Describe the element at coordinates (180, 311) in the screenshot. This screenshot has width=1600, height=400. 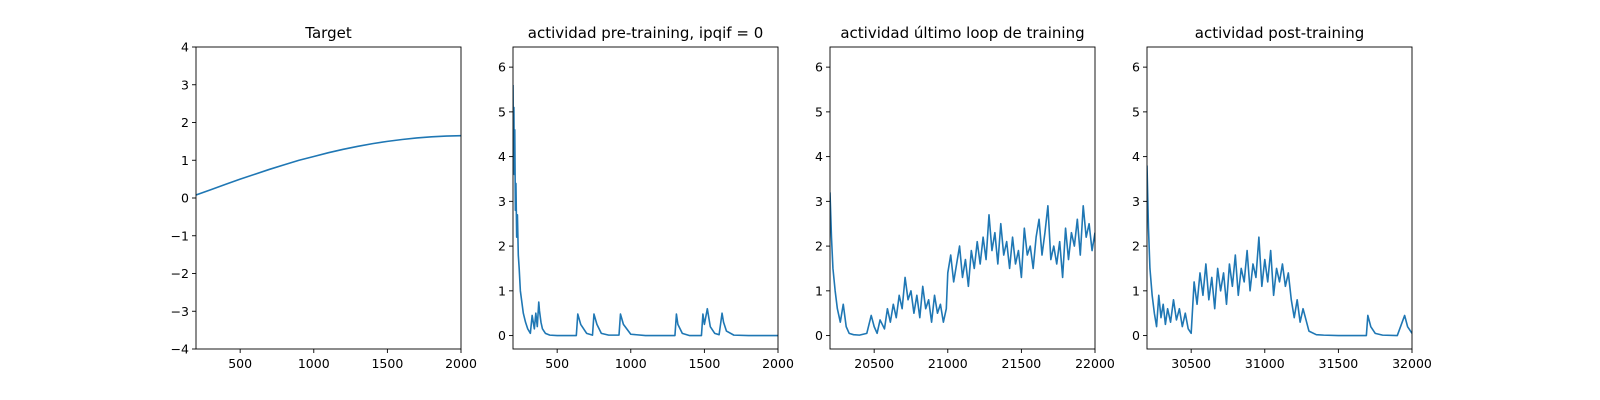
I see `y-tick-label: −3` at that location.